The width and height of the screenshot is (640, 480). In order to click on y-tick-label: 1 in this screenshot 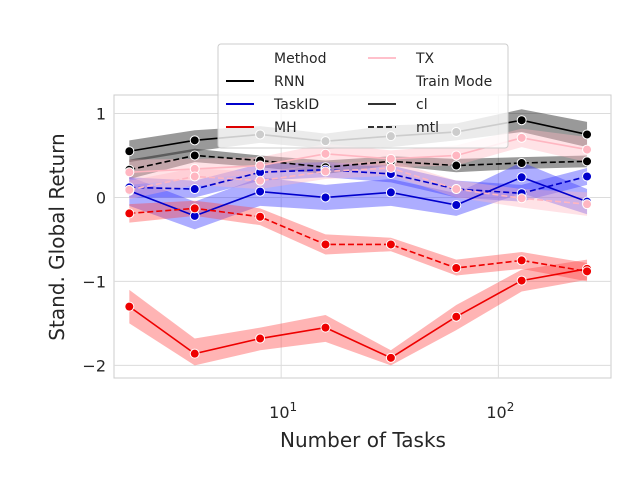, I will do `click(101, 113)`.